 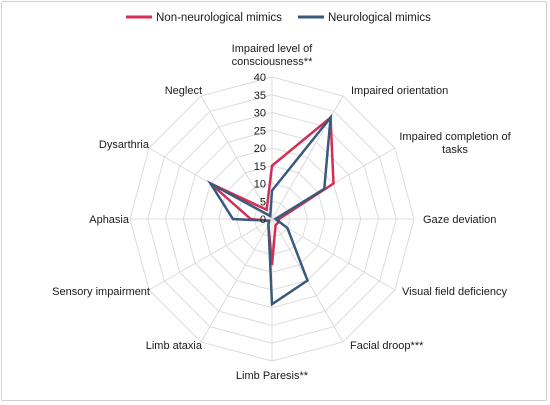 I want to click on category-label: Impaired orientation, so click(x=399, y=91).